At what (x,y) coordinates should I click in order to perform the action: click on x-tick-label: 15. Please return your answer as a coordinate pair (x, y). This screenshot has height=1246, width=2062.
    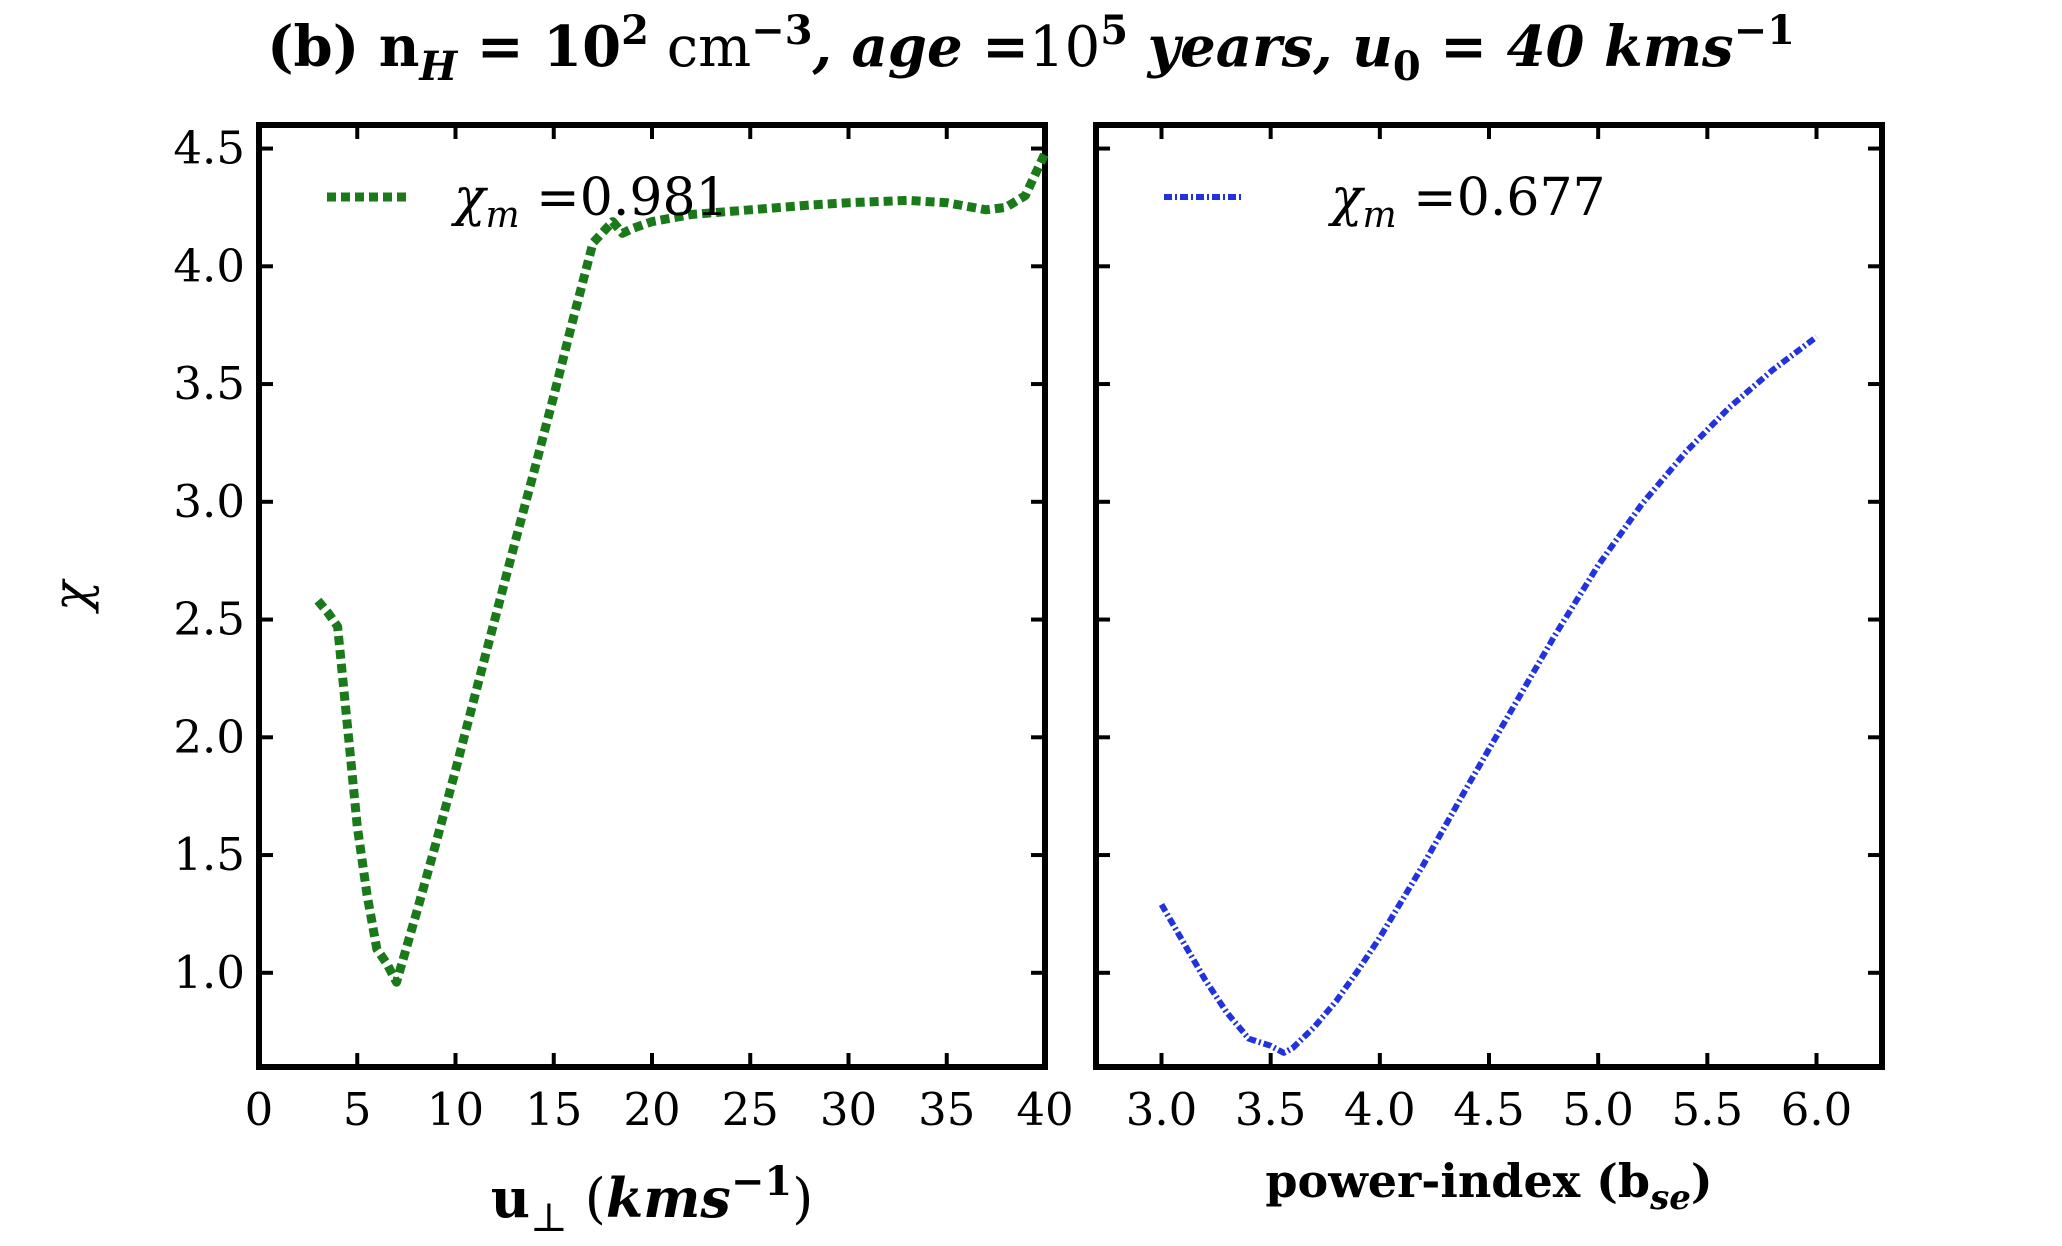
    Looking at the image, I should click on (553, 1109).